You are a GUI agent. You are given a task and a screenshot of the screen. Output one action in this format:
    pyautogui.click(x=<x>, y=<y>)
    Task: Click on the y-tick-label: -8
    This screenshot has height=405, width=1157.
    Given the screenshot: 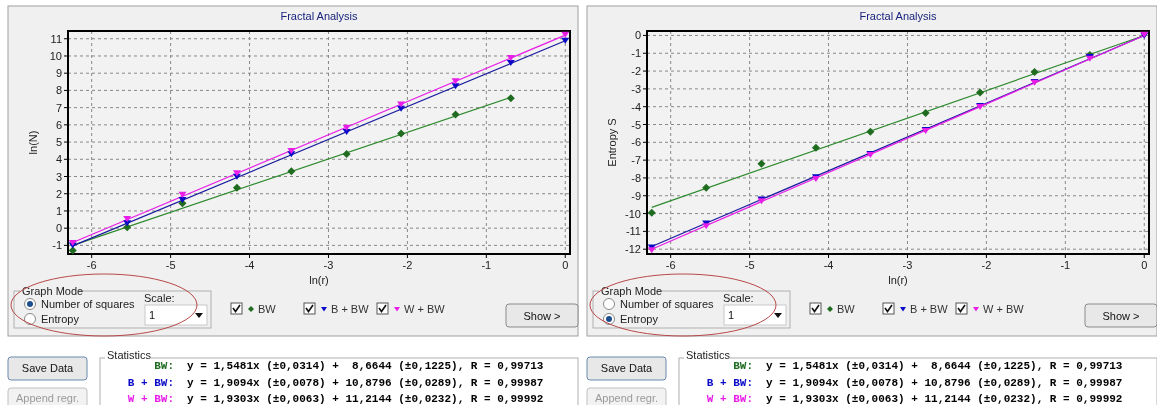 What is the action you would take?
    pyautogui.click(x=636, y=177)
    